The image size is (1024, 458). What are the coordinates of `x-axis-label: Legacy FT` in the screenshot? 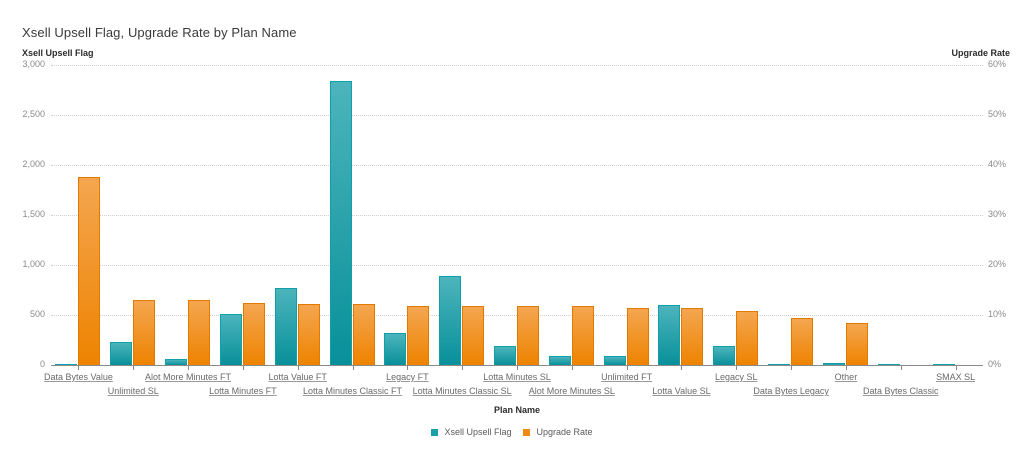 It's located at (407, 377).